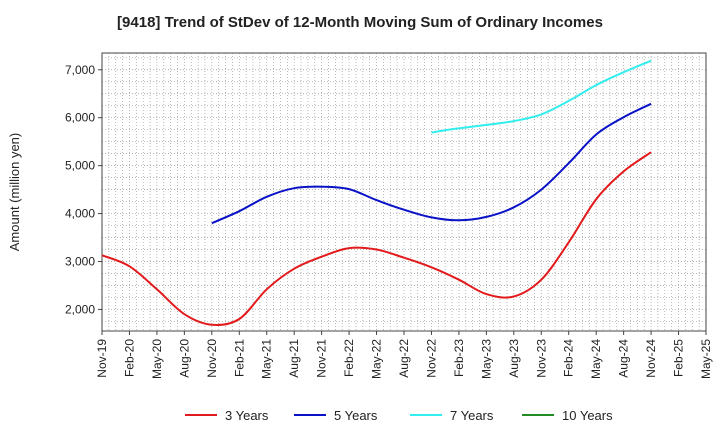 The width and height of the screenshot is (720, 440). Describe the element at coordinates (596, 359) in the screenshot. I see `x-tick-label: May-24` at that location.